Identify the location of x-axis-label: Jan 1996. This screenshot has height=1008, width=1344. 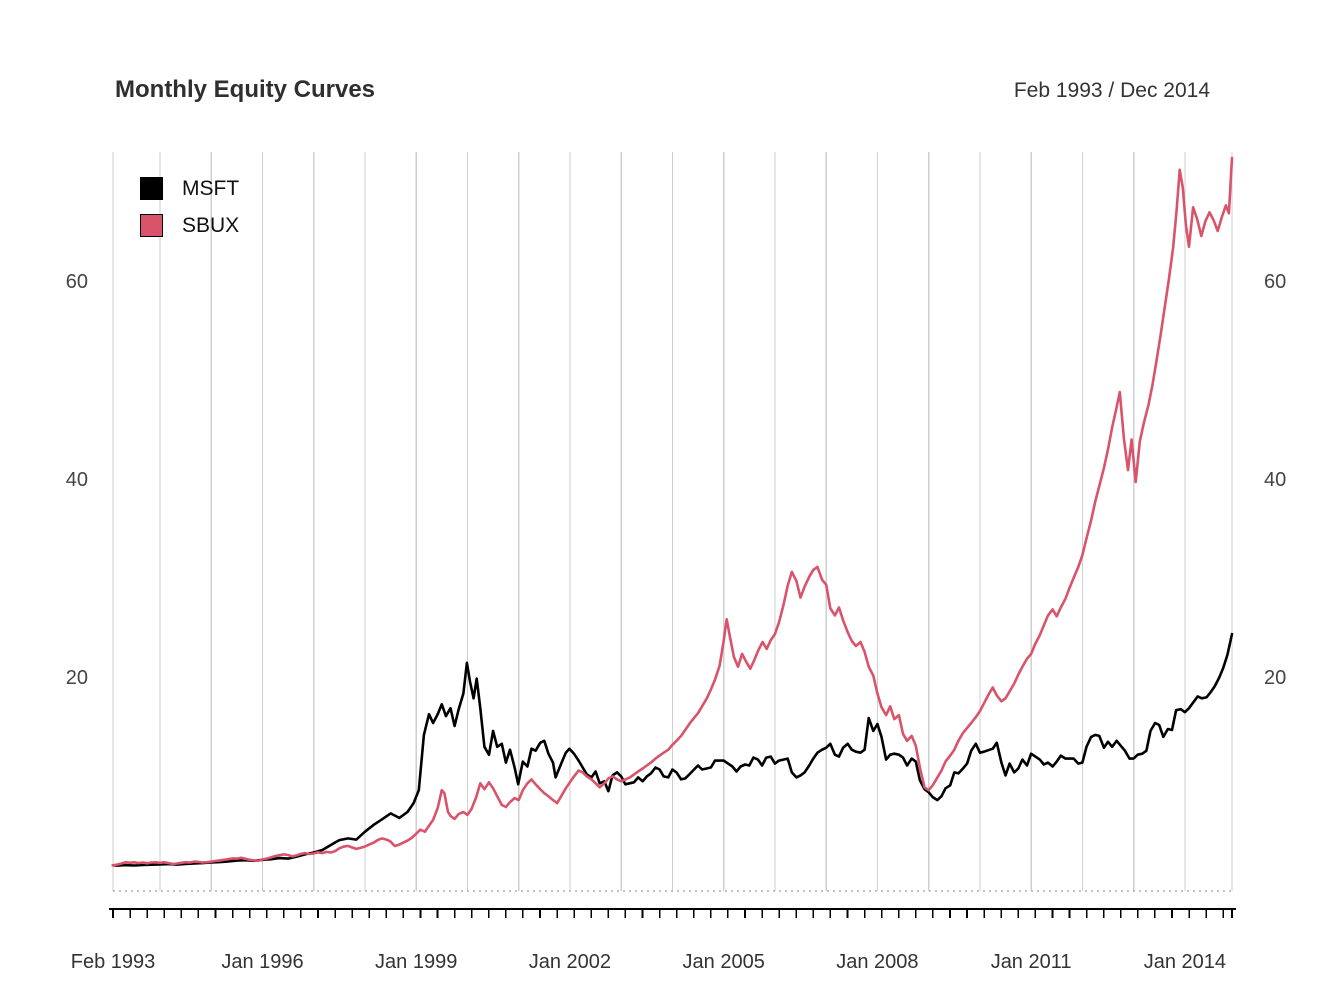
(262, 962).